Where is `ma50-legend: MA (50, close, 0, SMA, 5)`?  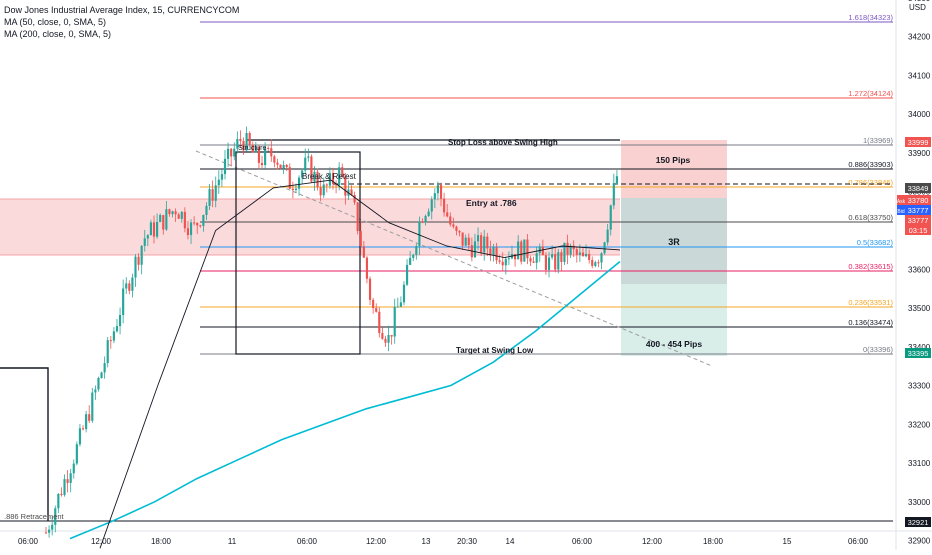 ma50-legend: MA (50, close, 0, SMA, 5) is located at coordinates (55, 22).